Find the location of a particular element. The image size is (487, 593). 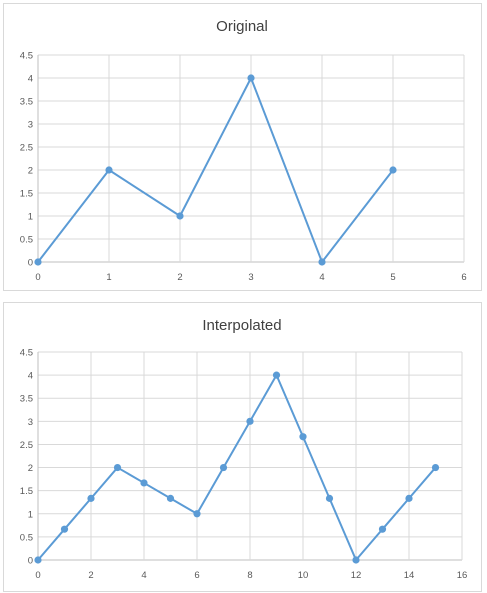

x-tick-label: 8 is located at coordinates (249, 575).